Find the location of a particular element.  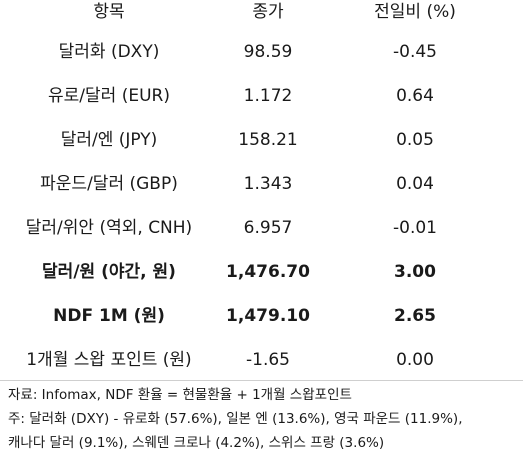

row-item: 달러/위안 (역외, CNH) is located at coordinates (109, 228).